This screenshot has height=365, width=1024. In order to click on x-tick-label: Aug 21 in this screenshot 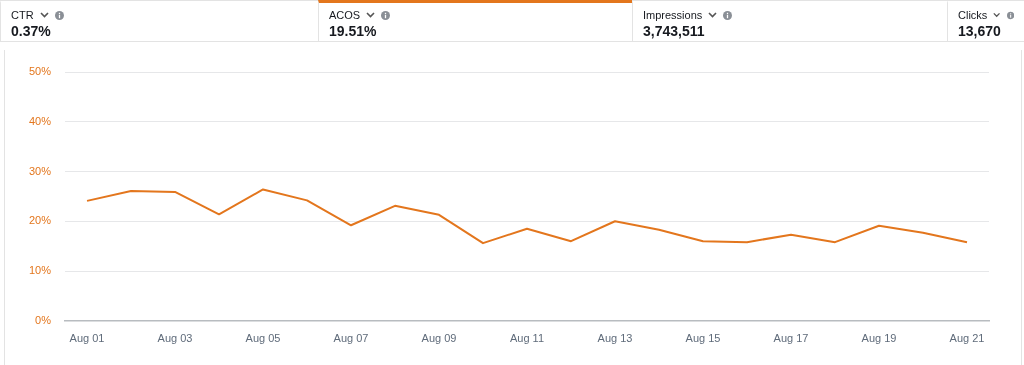, I will do `click(967, 338)`.